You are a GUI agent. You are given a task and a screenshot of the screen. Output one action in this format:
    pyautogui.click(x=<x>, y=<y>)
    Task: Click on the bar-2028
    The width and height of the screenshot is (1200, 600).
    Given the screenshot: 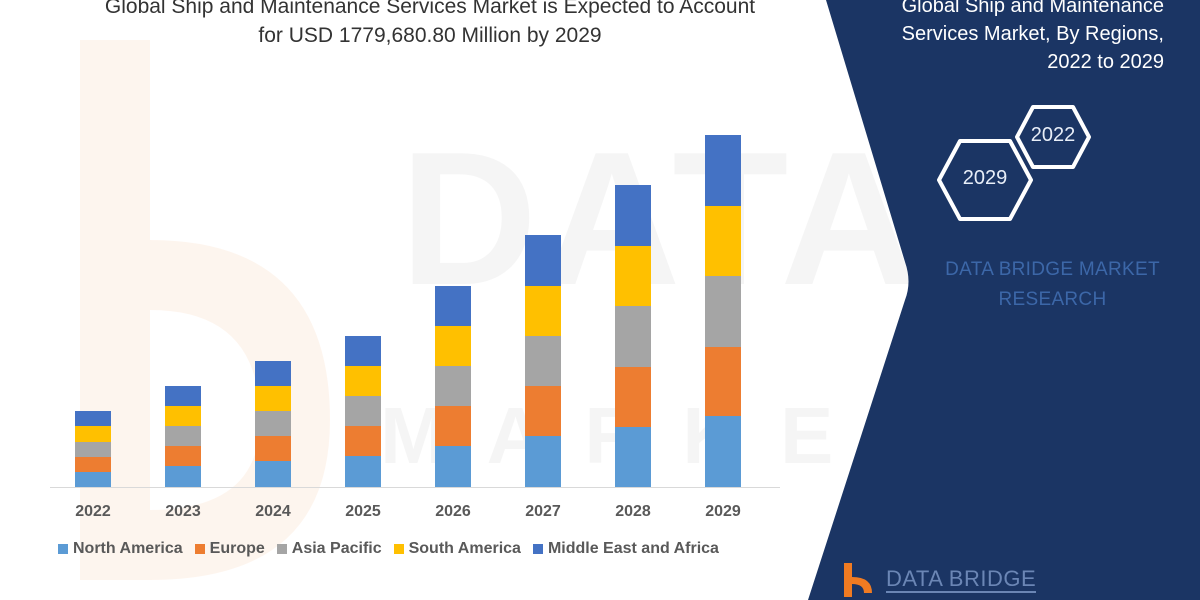 What is the action you would take?
    pyautogui.click(x=633, y=336)
    